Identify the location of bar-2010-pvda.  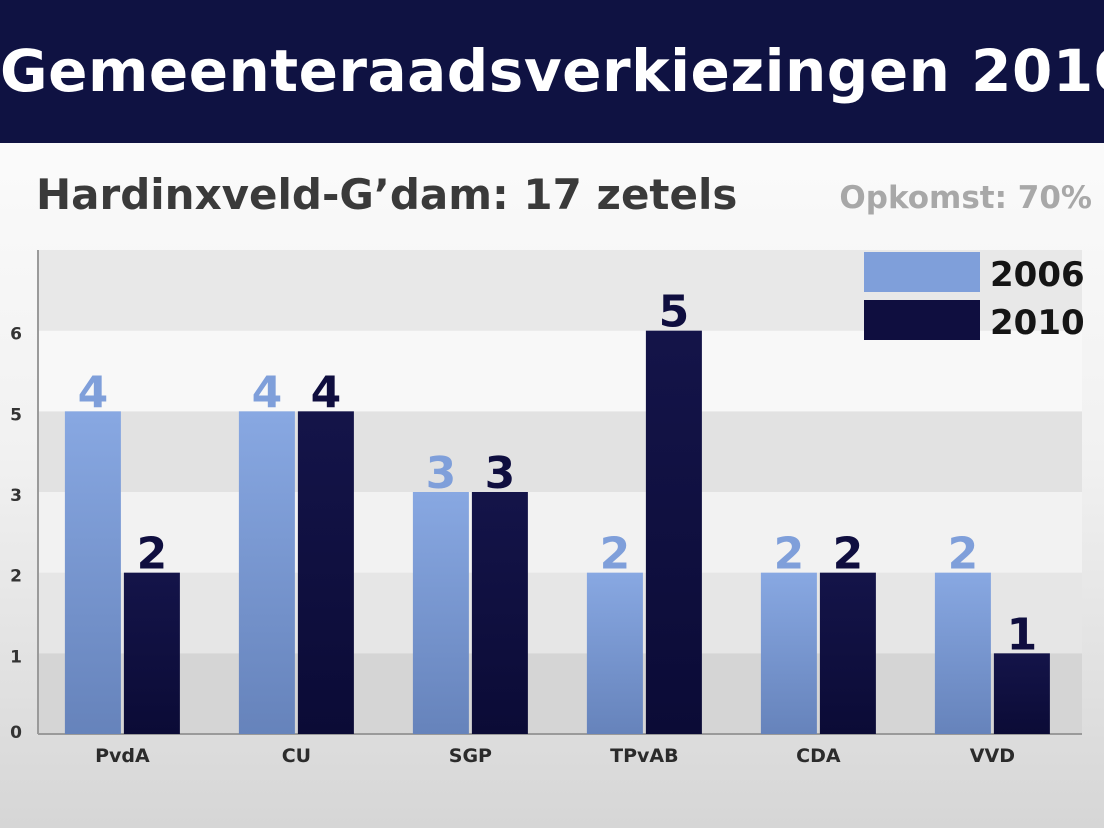
(151, 653).